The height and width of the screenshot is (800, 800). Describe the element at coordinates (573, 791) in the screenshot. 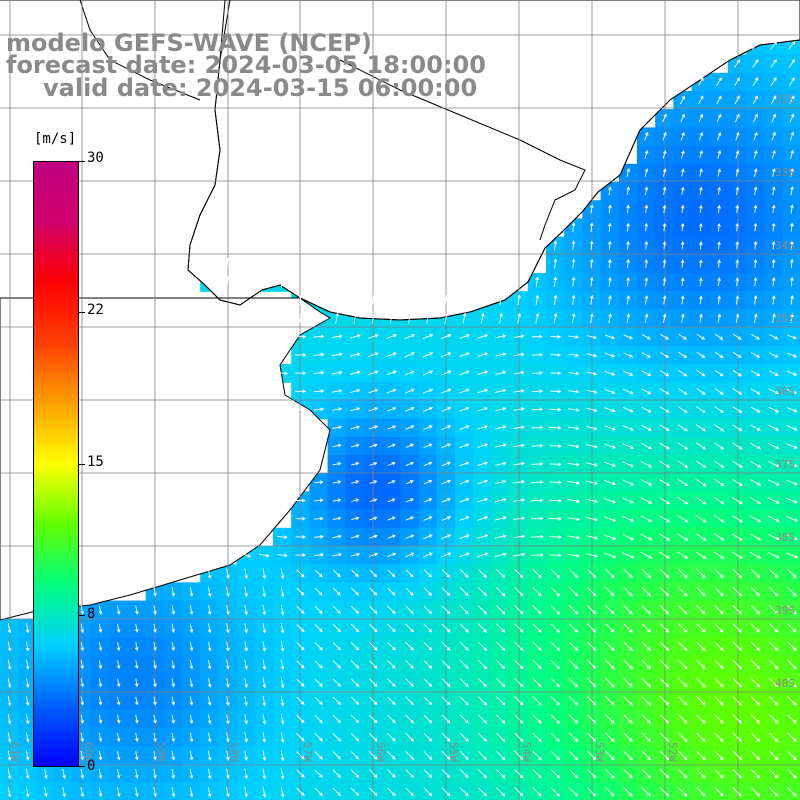

I see `wind-cell` at that location.